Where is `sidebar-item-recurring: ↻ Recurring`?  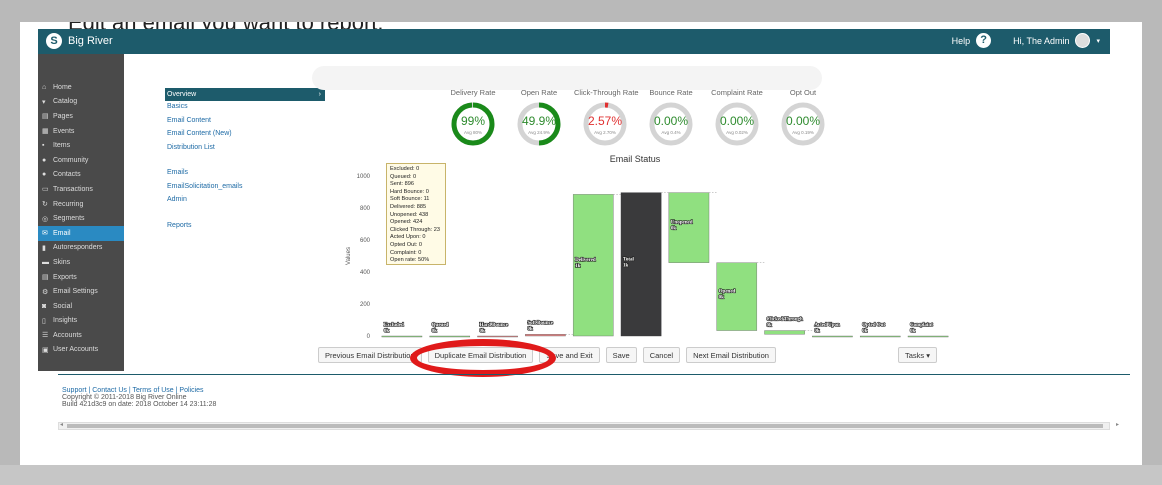
sidebar-item-recurring: ↻ Recurring is located at coordinates (81, 204).